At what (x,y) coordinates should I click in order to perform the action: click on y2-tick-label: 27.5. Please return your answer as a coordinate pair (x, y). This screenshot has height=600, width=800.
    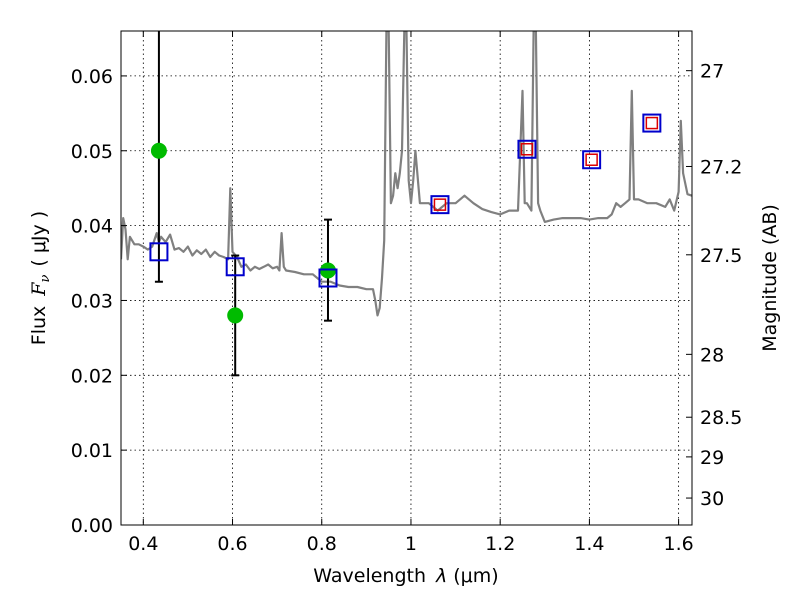
    Looking at the image, I should click on (721, 256).